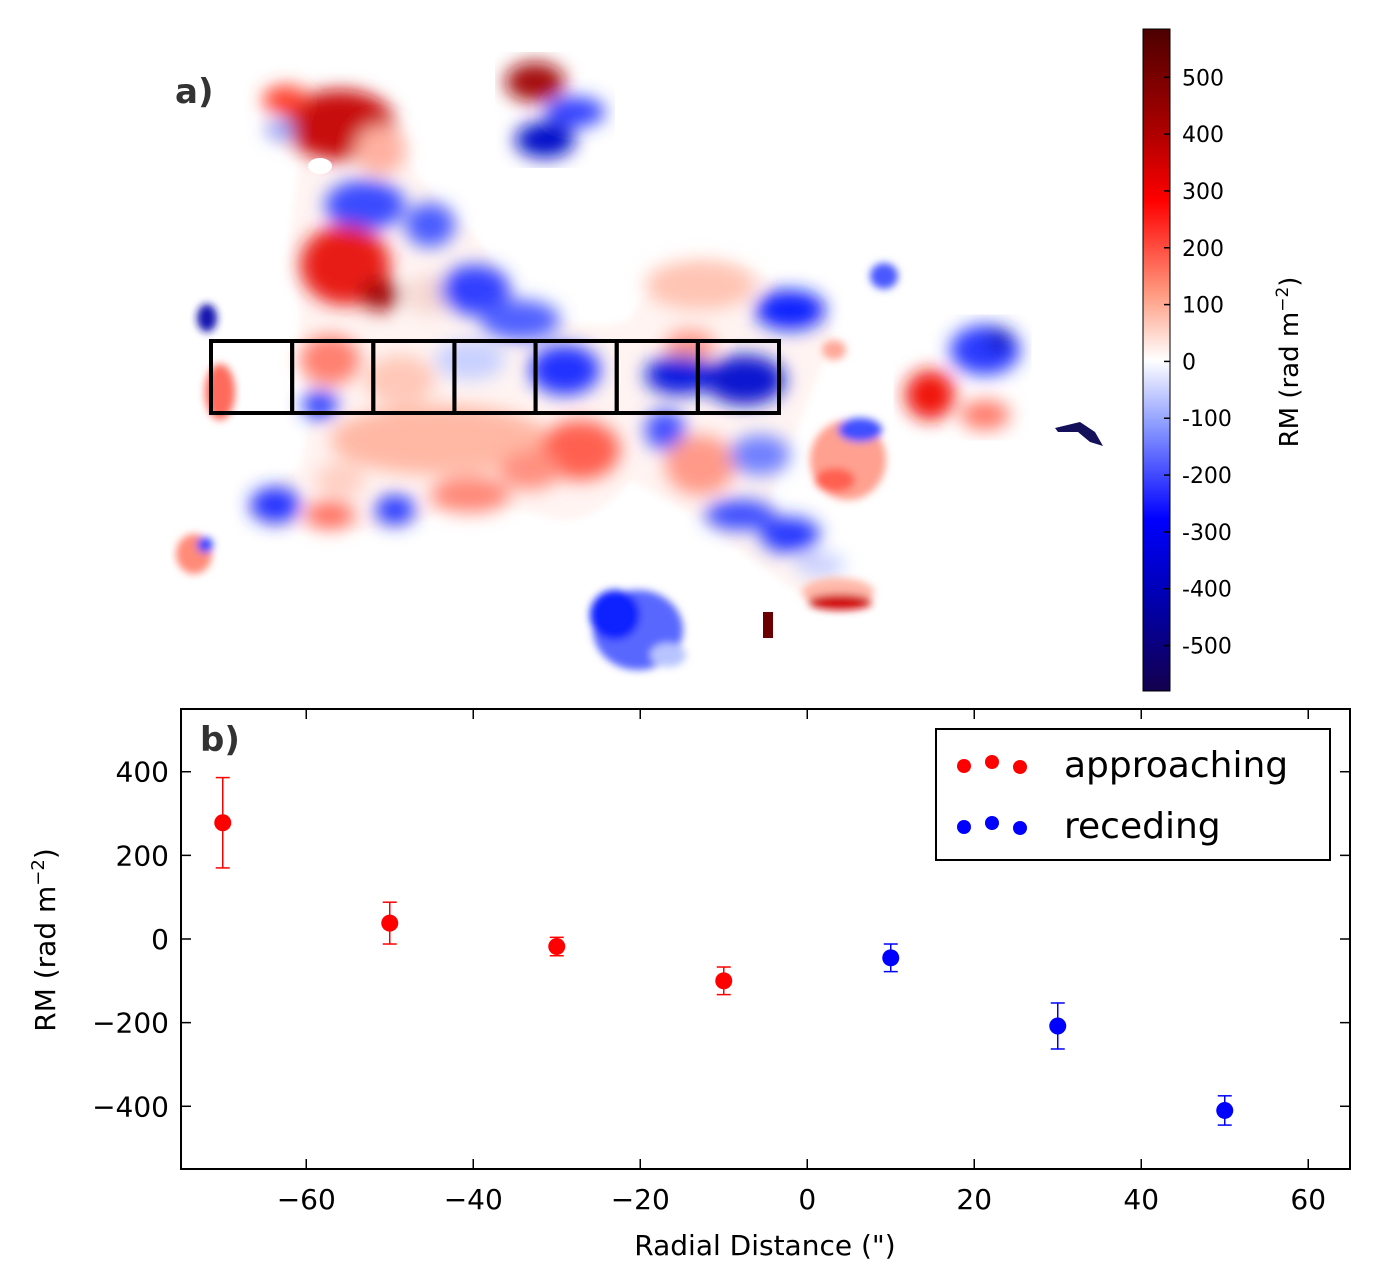  I want to click on x-tick-label: −20, so click(640, 1199).